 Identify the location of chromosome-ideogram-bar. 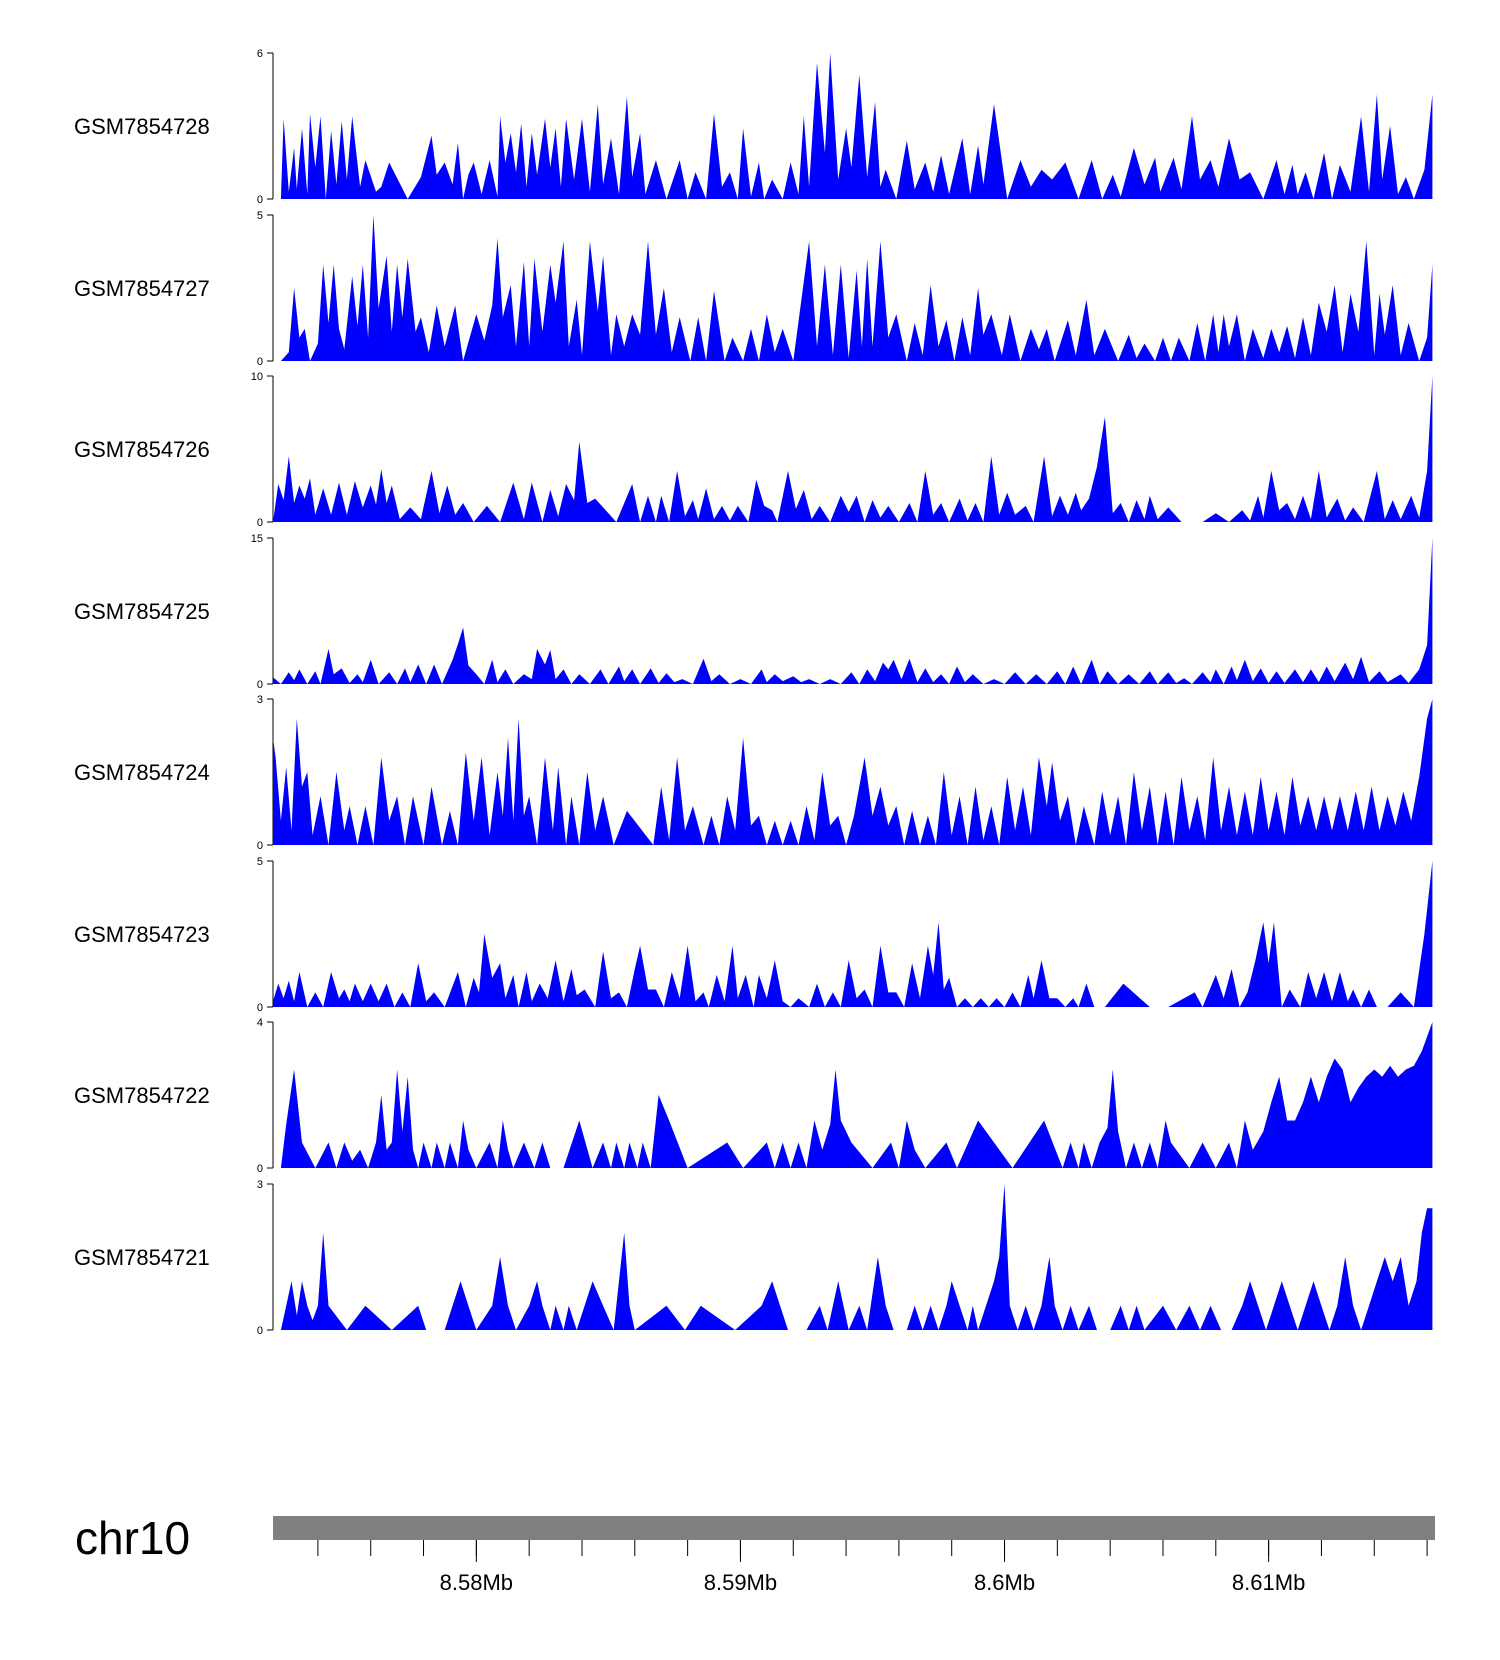
(854, 1528).